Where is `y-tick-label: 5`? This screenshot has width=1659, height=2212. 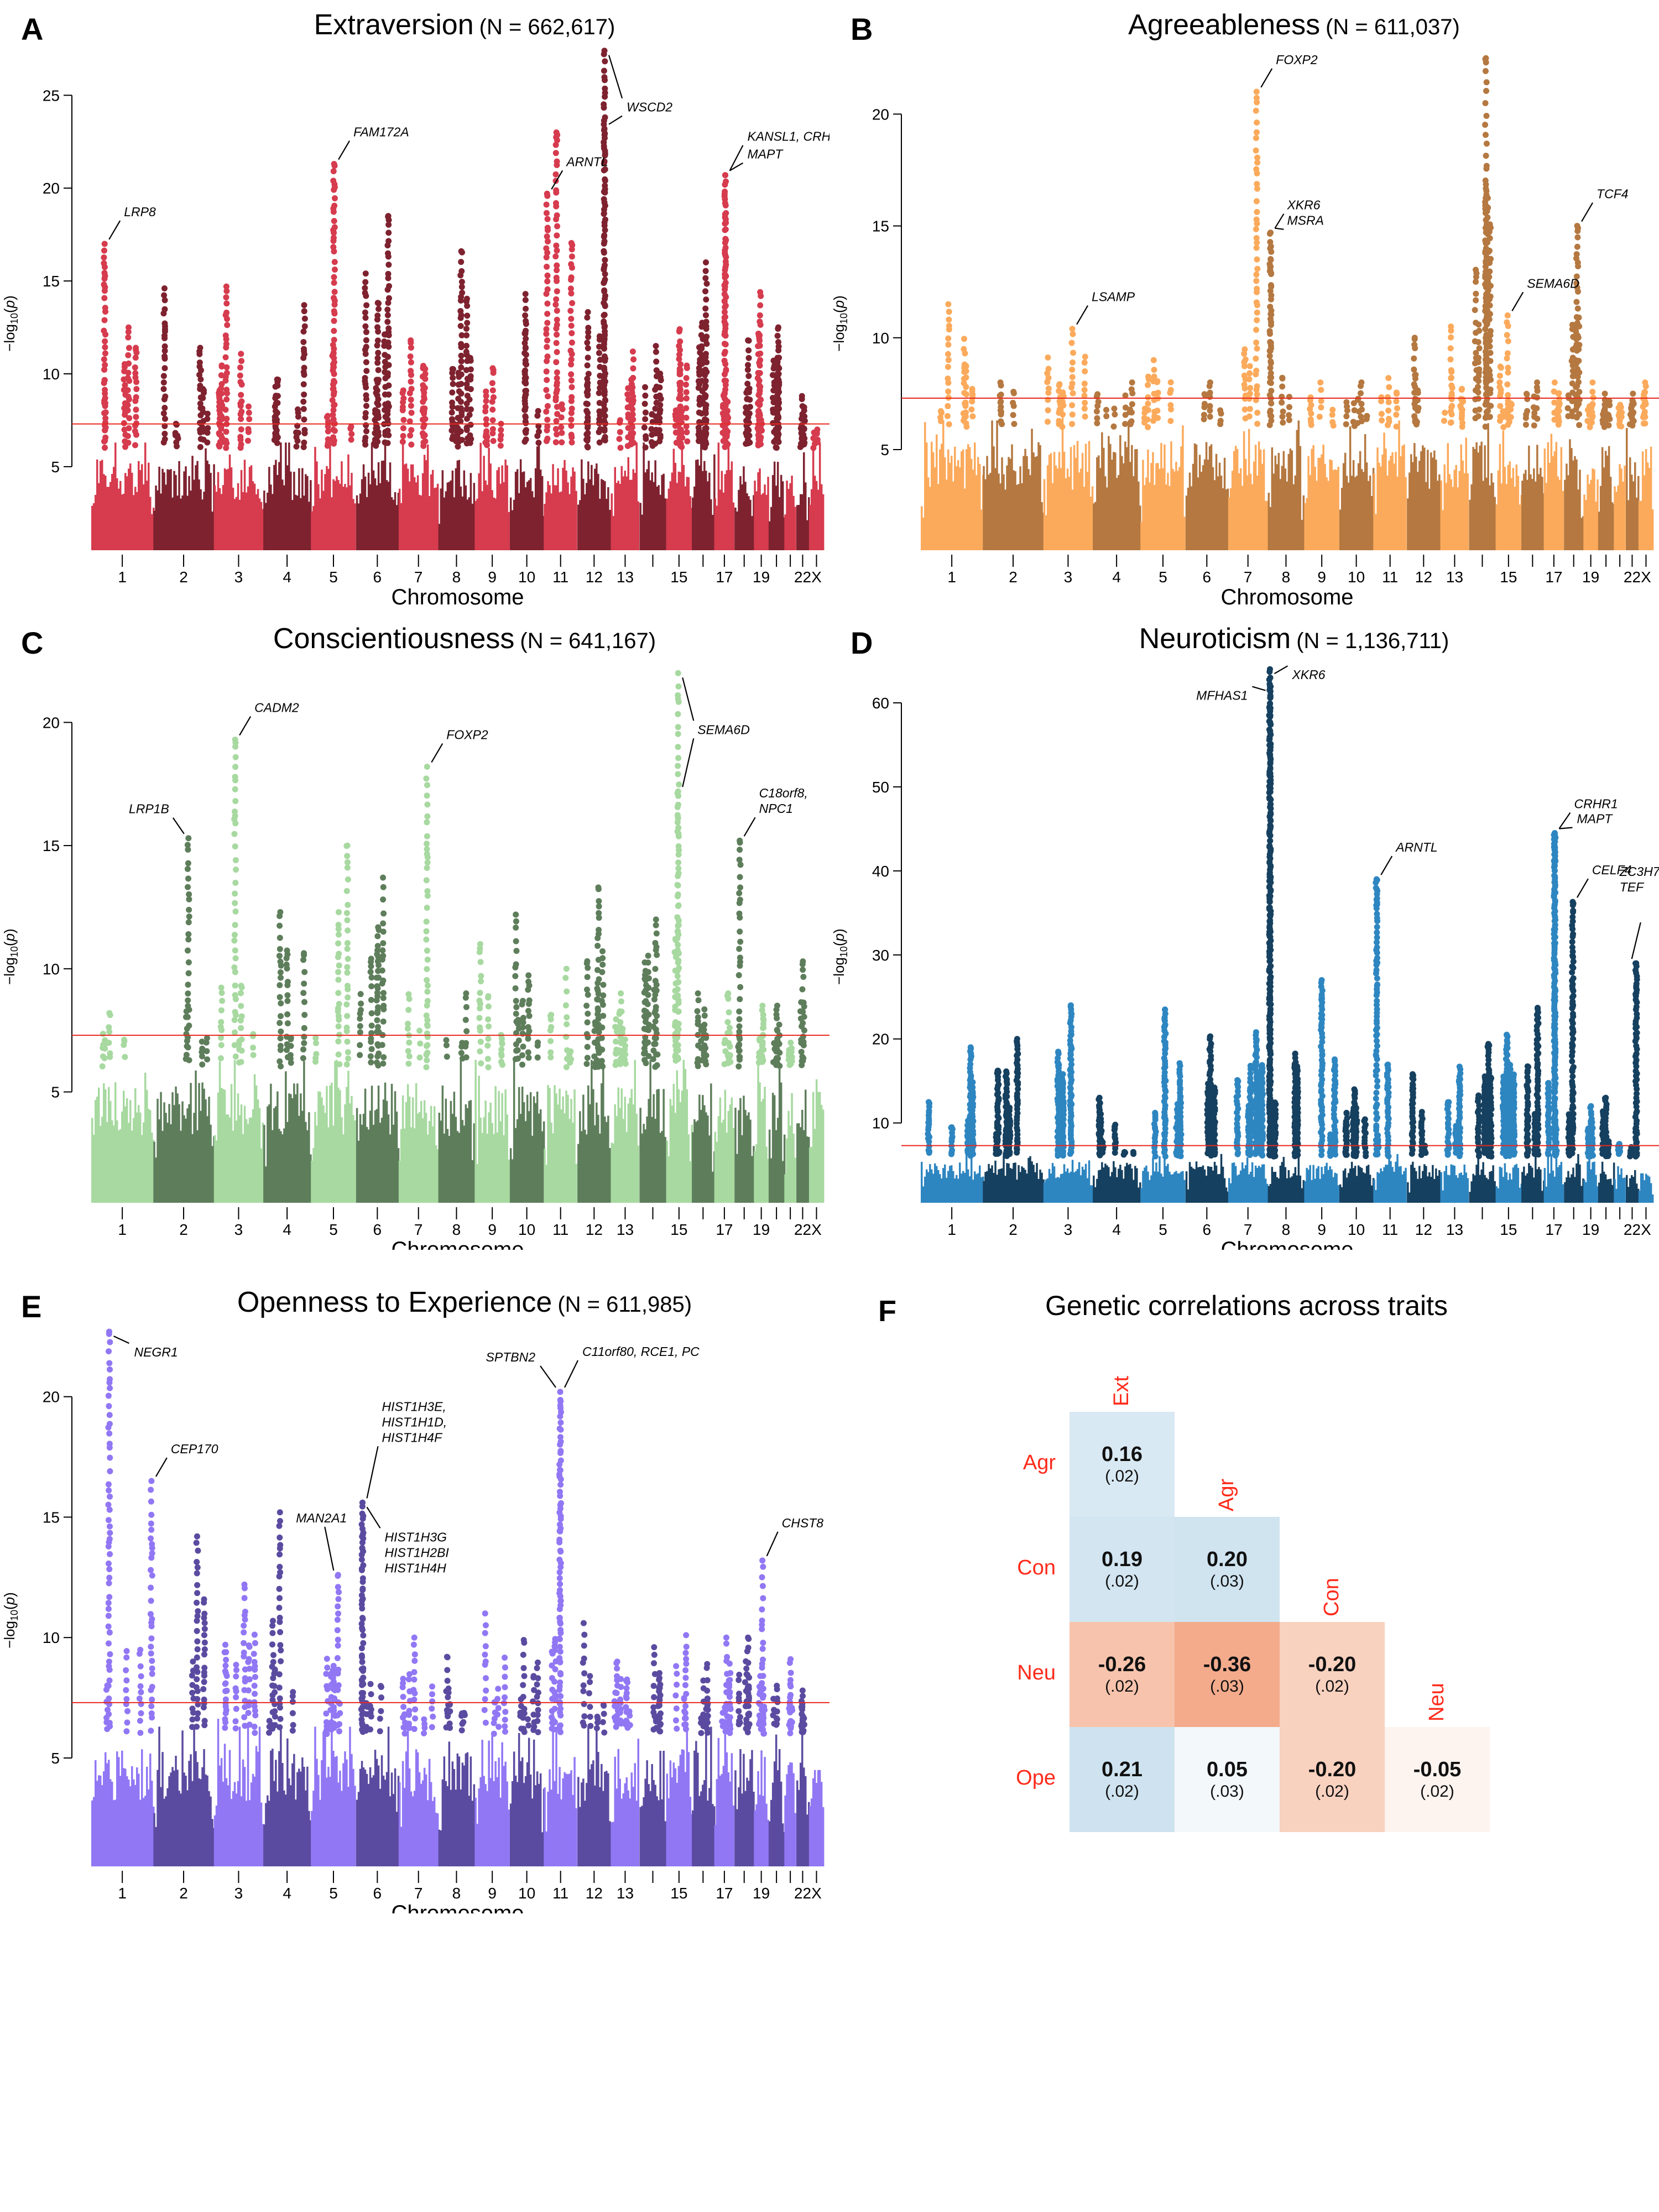
y-tick-label: 5 is located at coordinates (56, 1093).